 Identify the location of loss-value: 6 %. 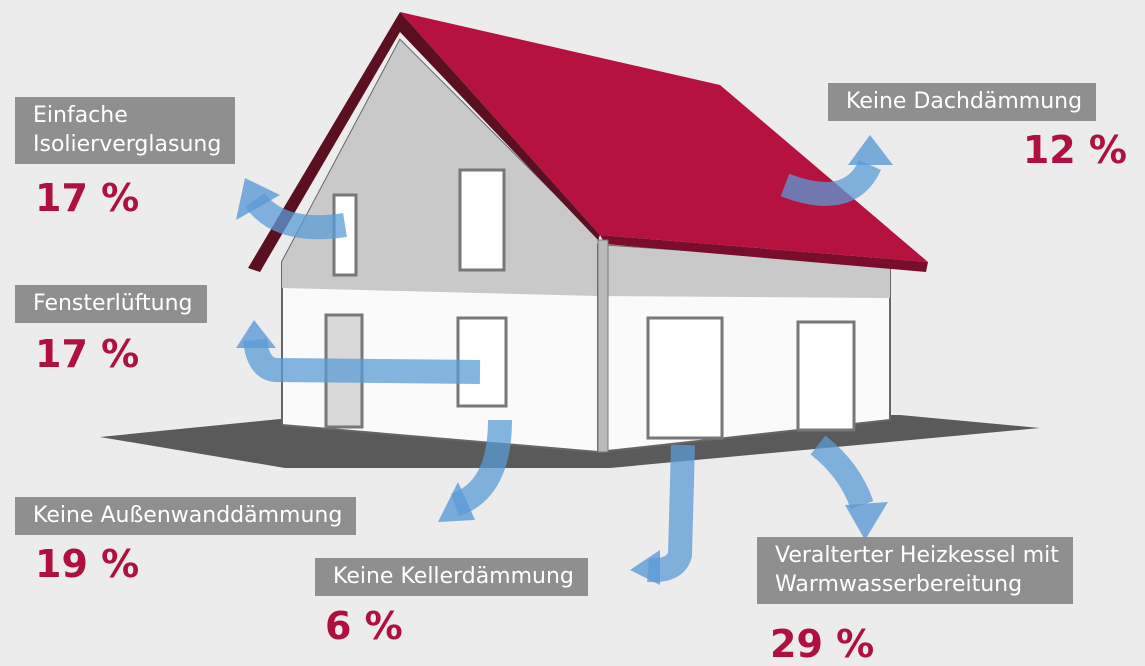
(364, 626).